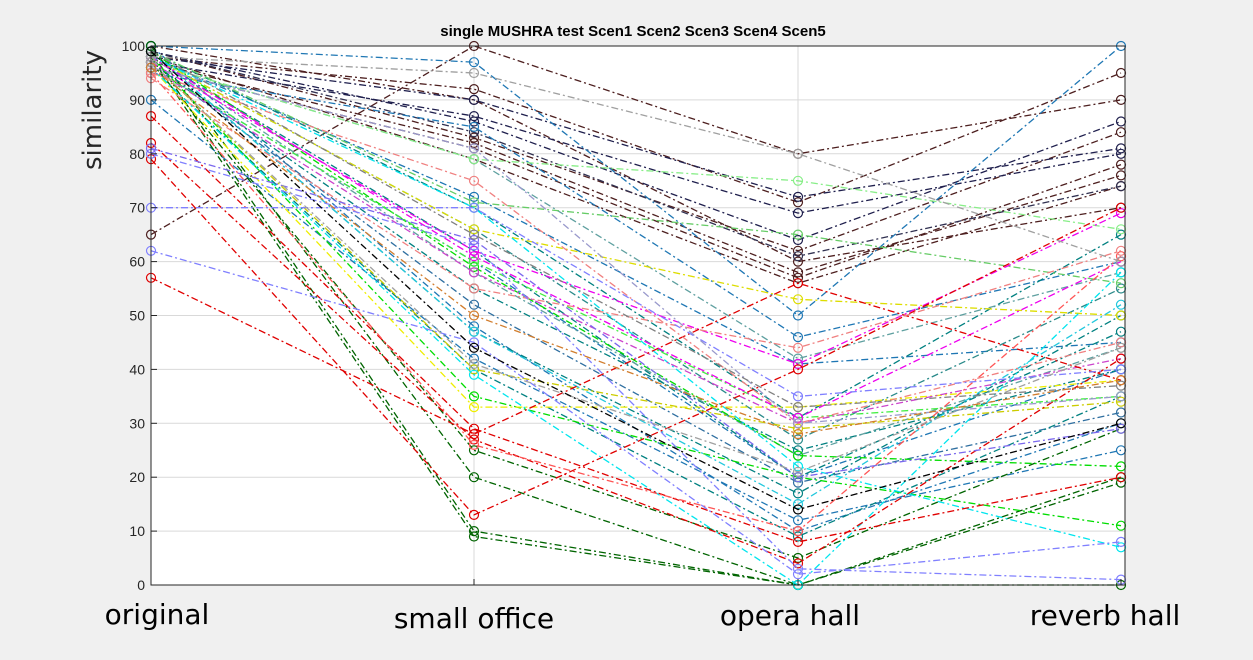 The width and height of the screenshot is (1253, 660). Describe the element at coordinates (137, 262) in the screenshot. I see `y-tick-label: 60` at that location.